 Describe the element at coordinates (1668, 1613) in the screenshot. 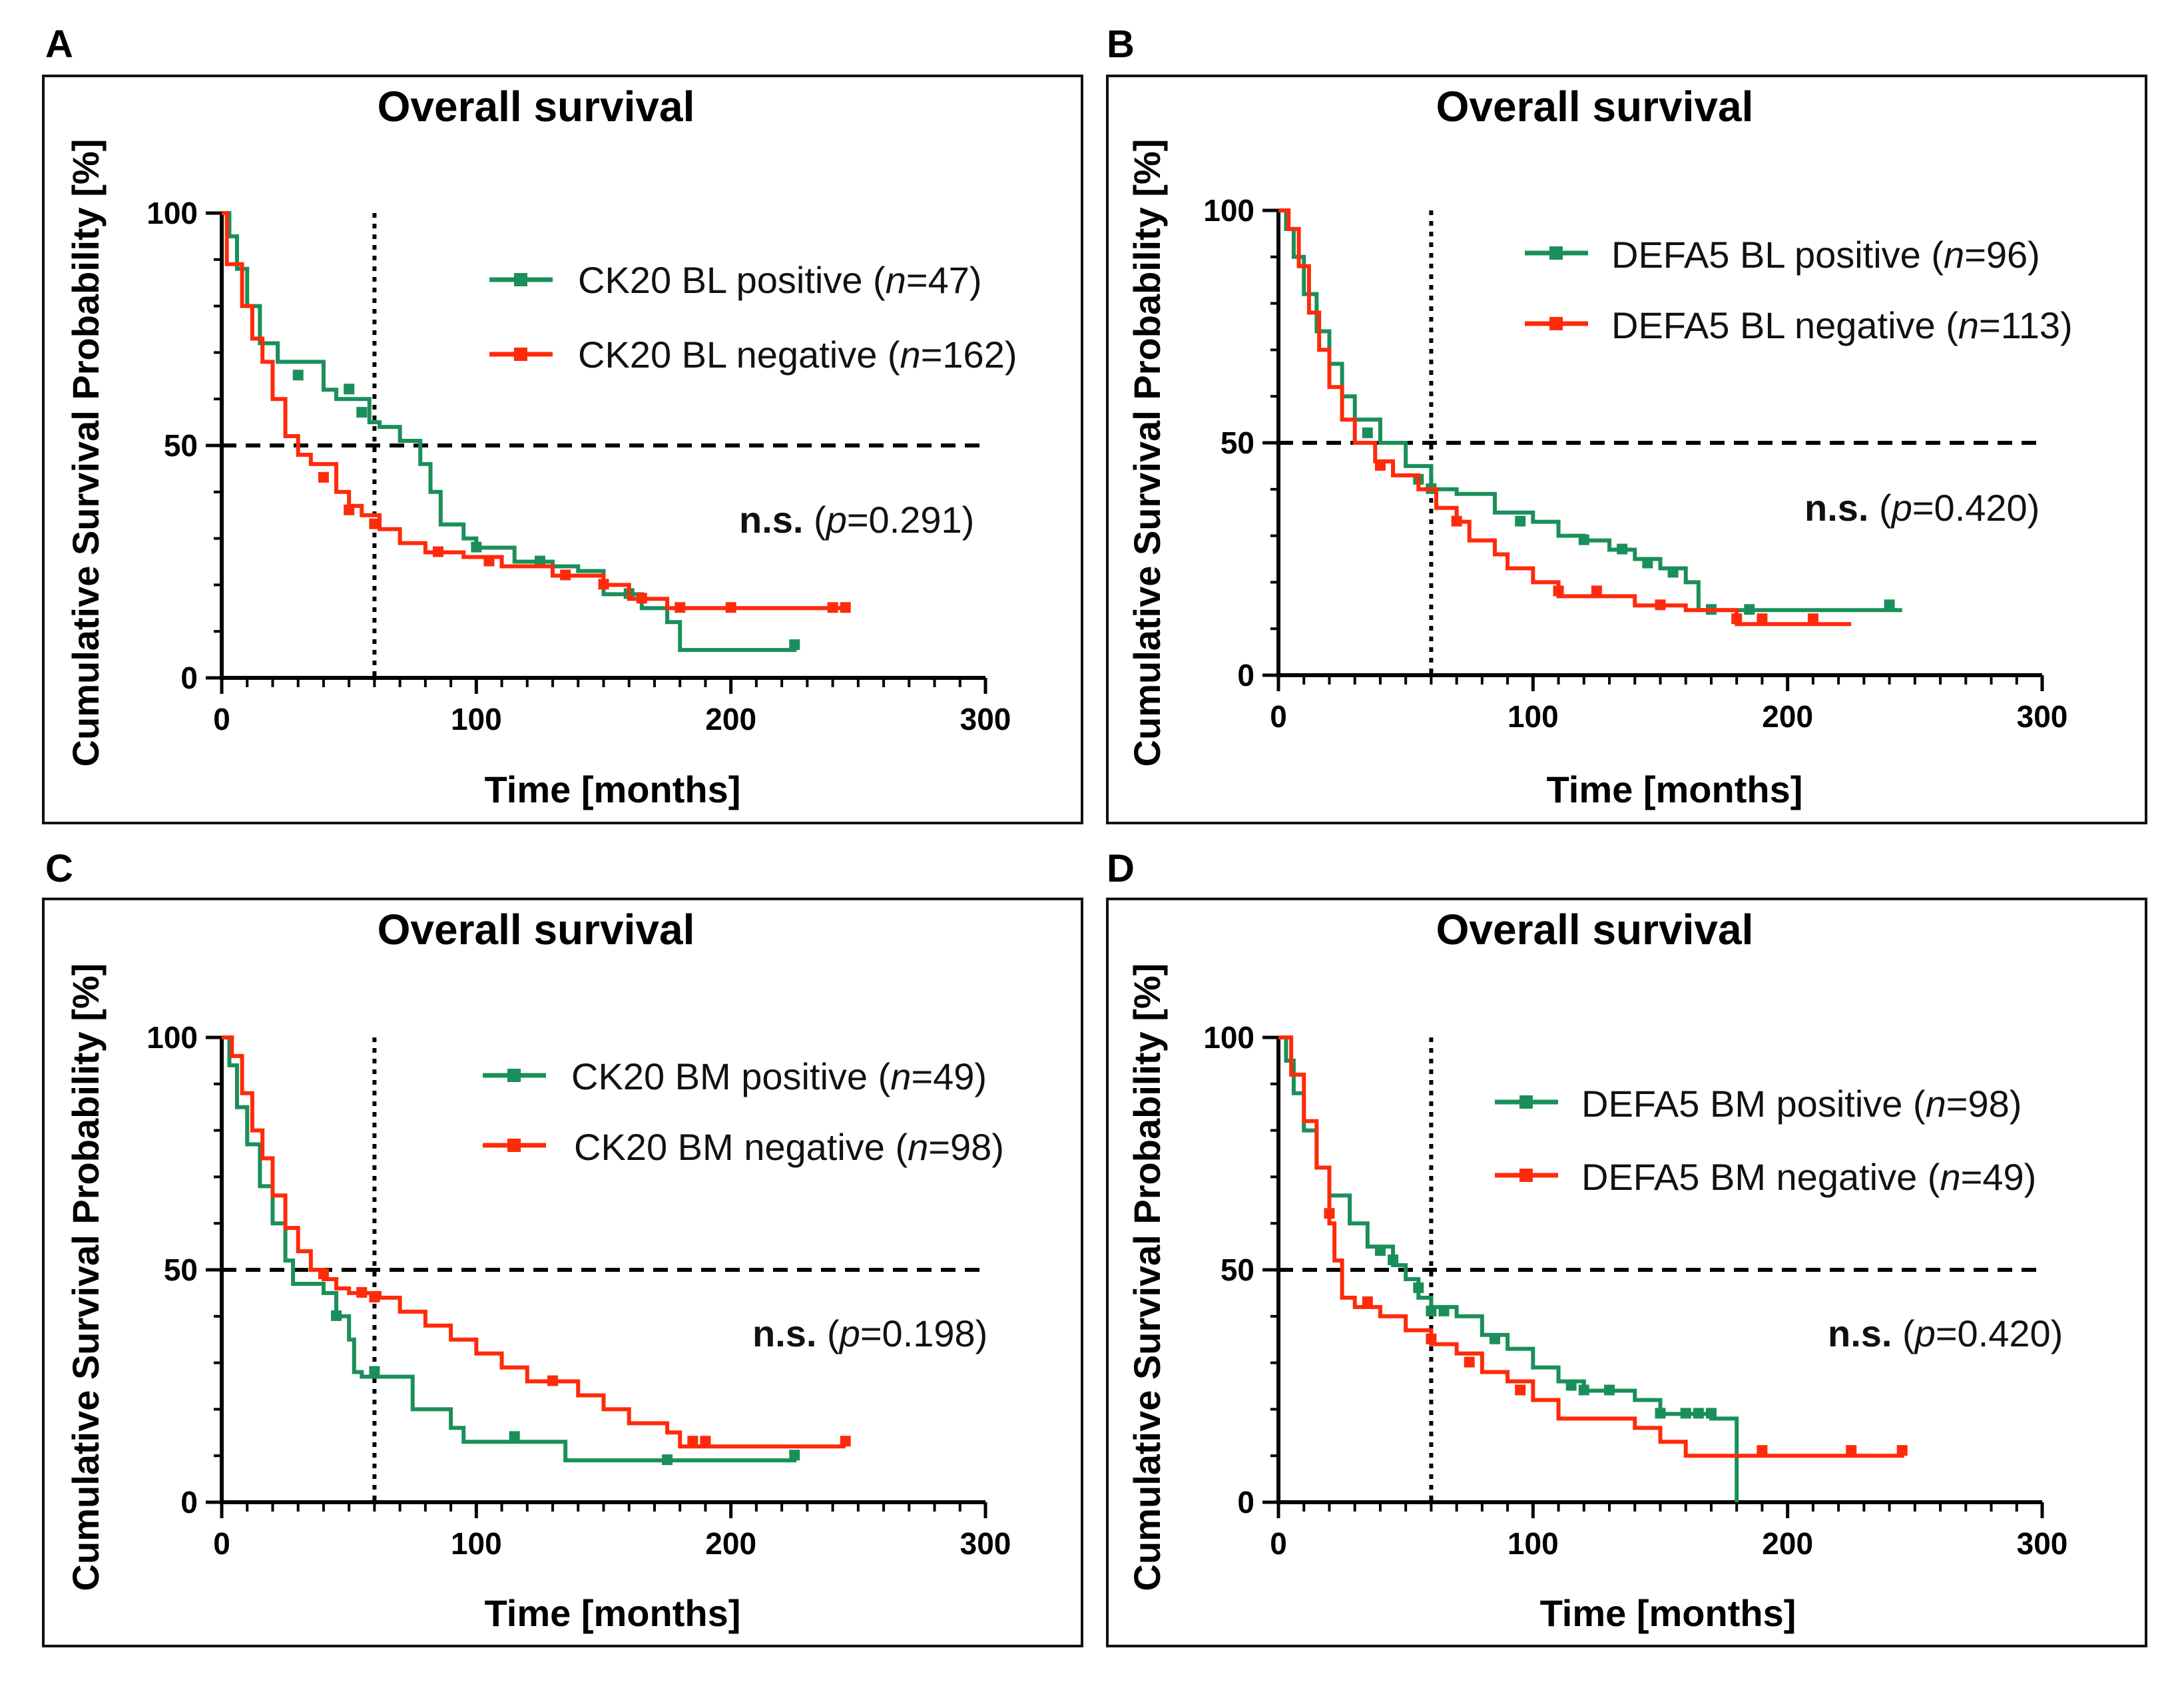

I see `panel-d-x-axis-label: Time [months]` at that location.